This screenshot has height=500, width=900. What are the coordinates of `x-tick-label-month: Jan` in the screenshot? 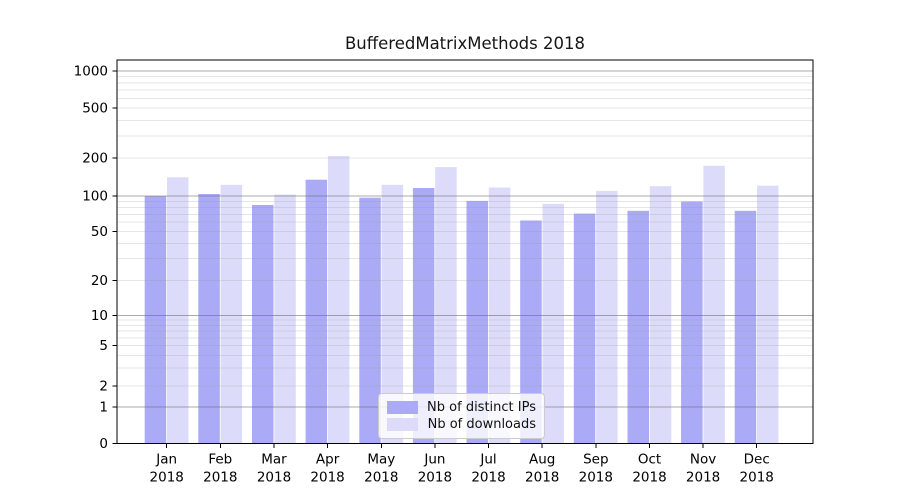 It's located at (166, 460).